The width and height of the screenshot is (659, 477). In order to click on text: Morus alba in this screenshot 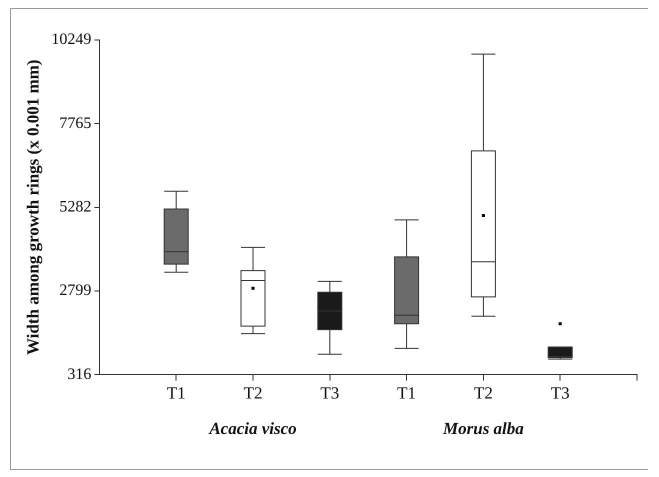, I will do `click(483, 428)`.